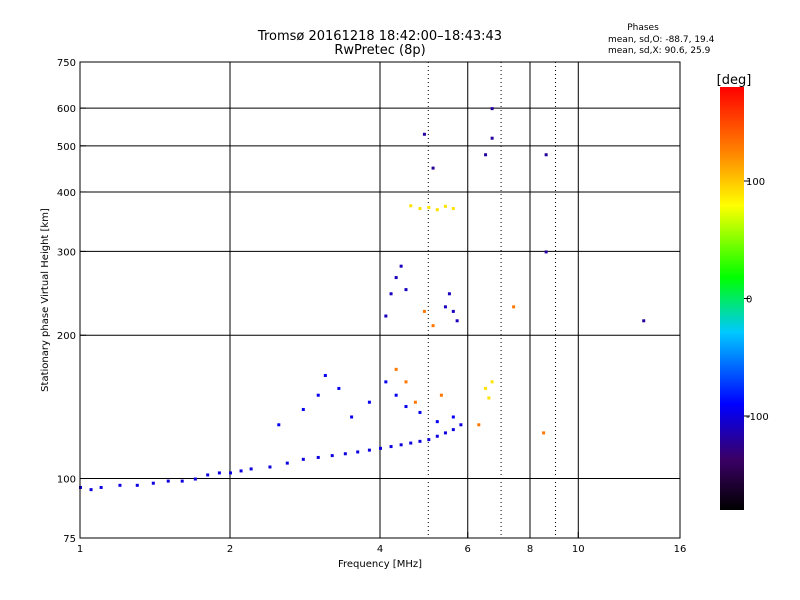  What do you see at coordinates (757, 417) in the screenshot?
I see `colorbar-tick-label: -100` at bounding box center [757, 417].